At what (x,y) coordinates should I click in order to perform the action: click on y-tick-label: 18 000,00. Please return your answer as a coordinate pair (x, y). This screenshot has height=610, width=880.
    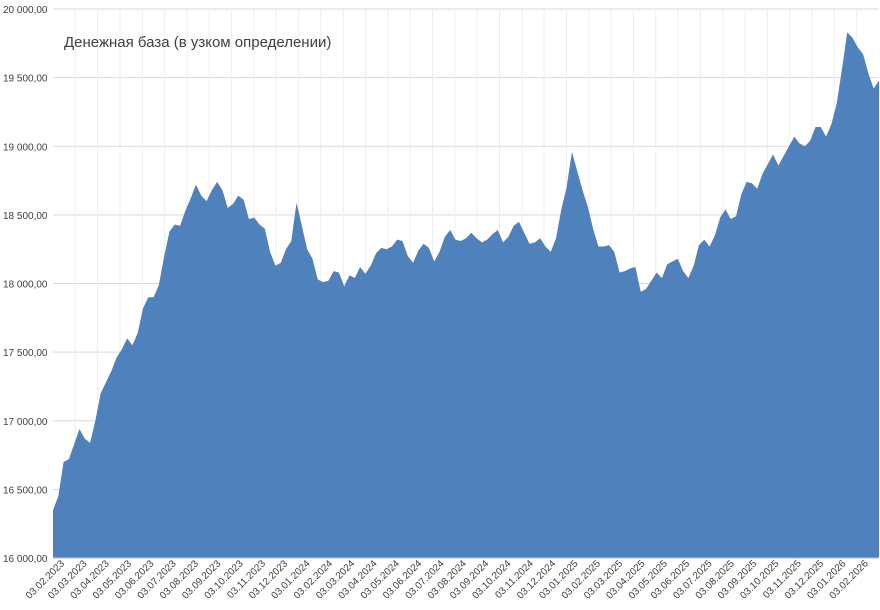
    Looking at the image, I should click on (25, 285).